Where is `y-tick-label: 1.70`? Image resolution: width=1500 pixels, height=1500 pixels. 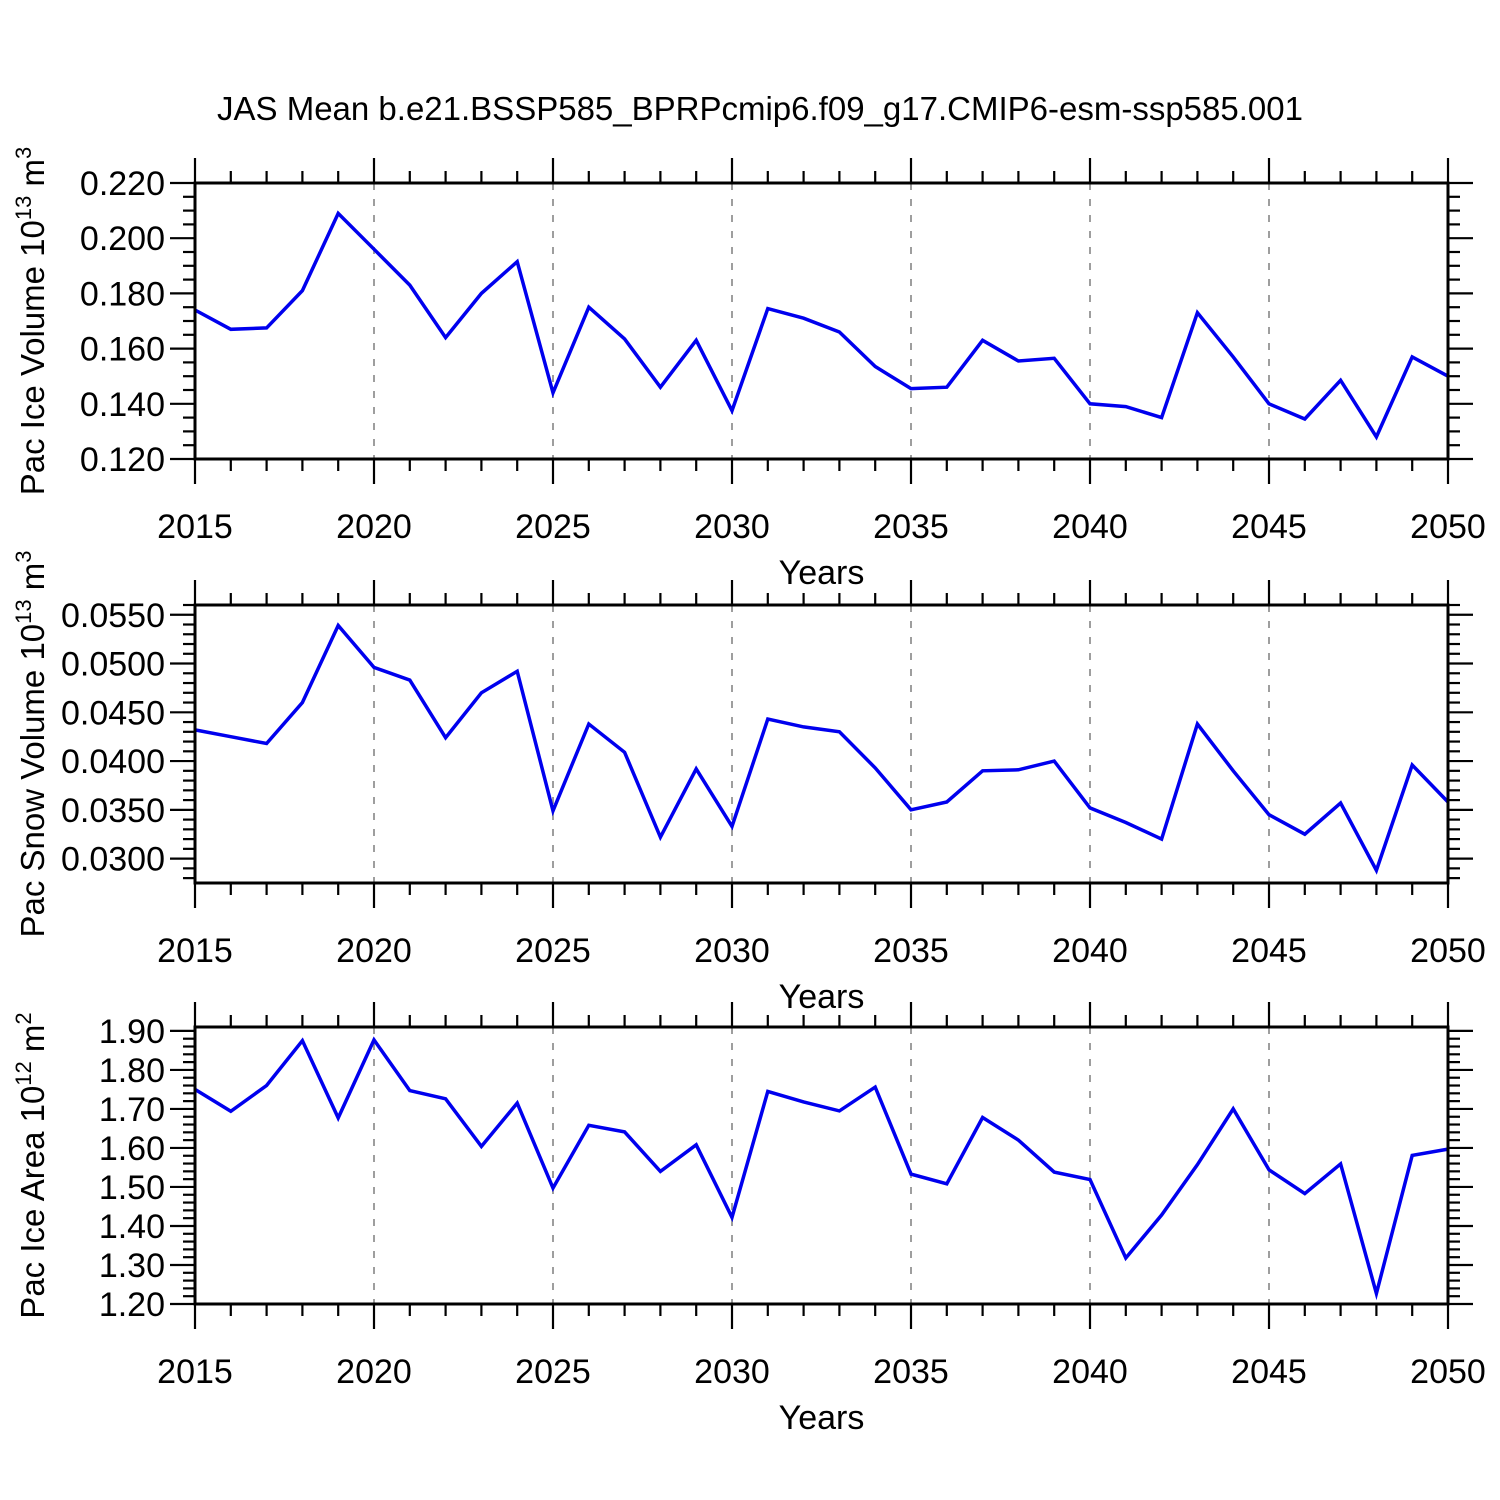 y-tick-label: 1.70 is located at coordinates (132, 1110).